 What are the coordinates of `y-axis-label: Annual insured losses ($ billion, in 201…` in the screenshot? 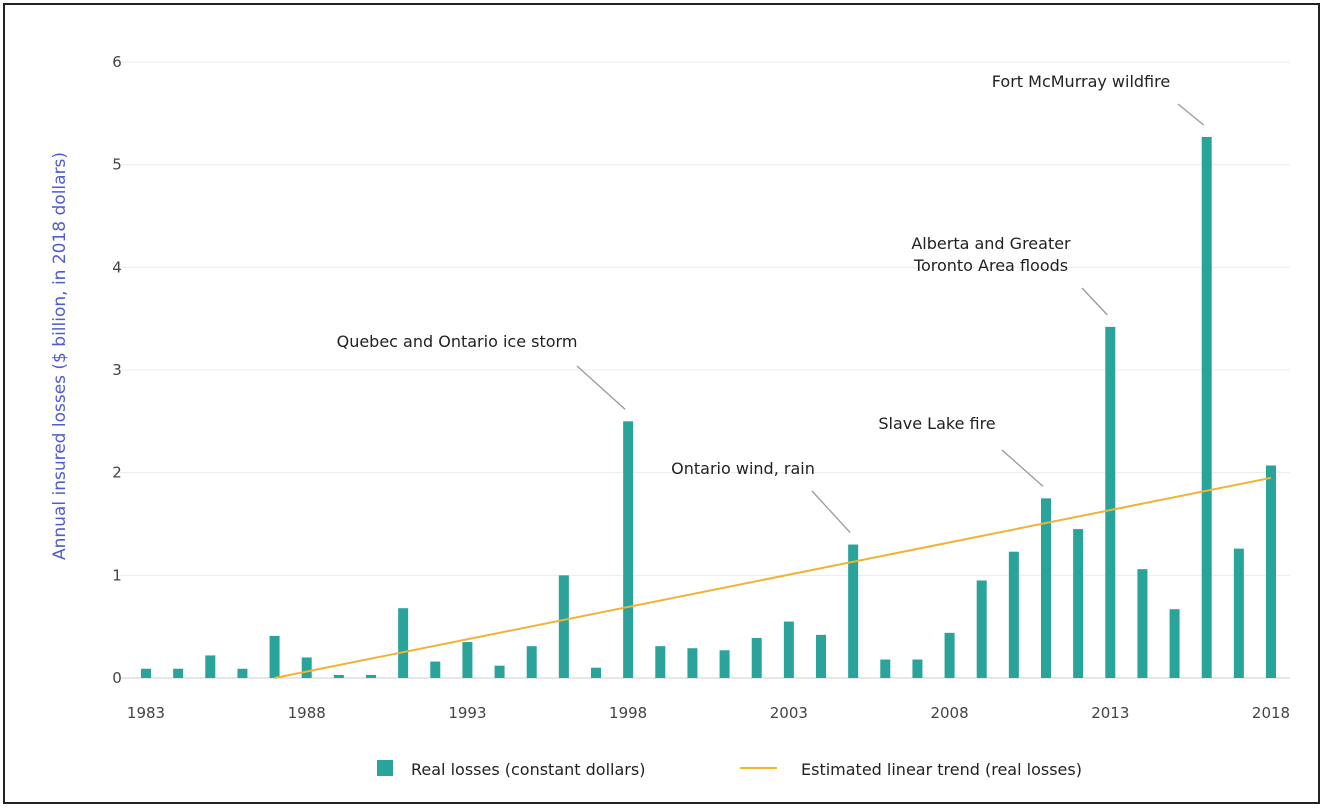 It's located at (60, 356).